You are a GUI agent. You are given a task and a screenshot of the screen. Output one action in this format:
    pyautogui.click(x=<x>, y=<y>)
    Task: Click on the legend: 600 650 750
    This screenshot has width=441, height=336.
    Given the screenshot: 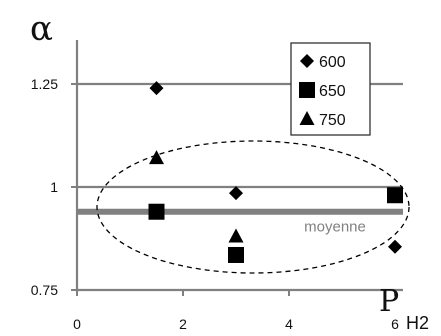 What is the action you would take?
    pyautogui.click(x=330, y=89)
    